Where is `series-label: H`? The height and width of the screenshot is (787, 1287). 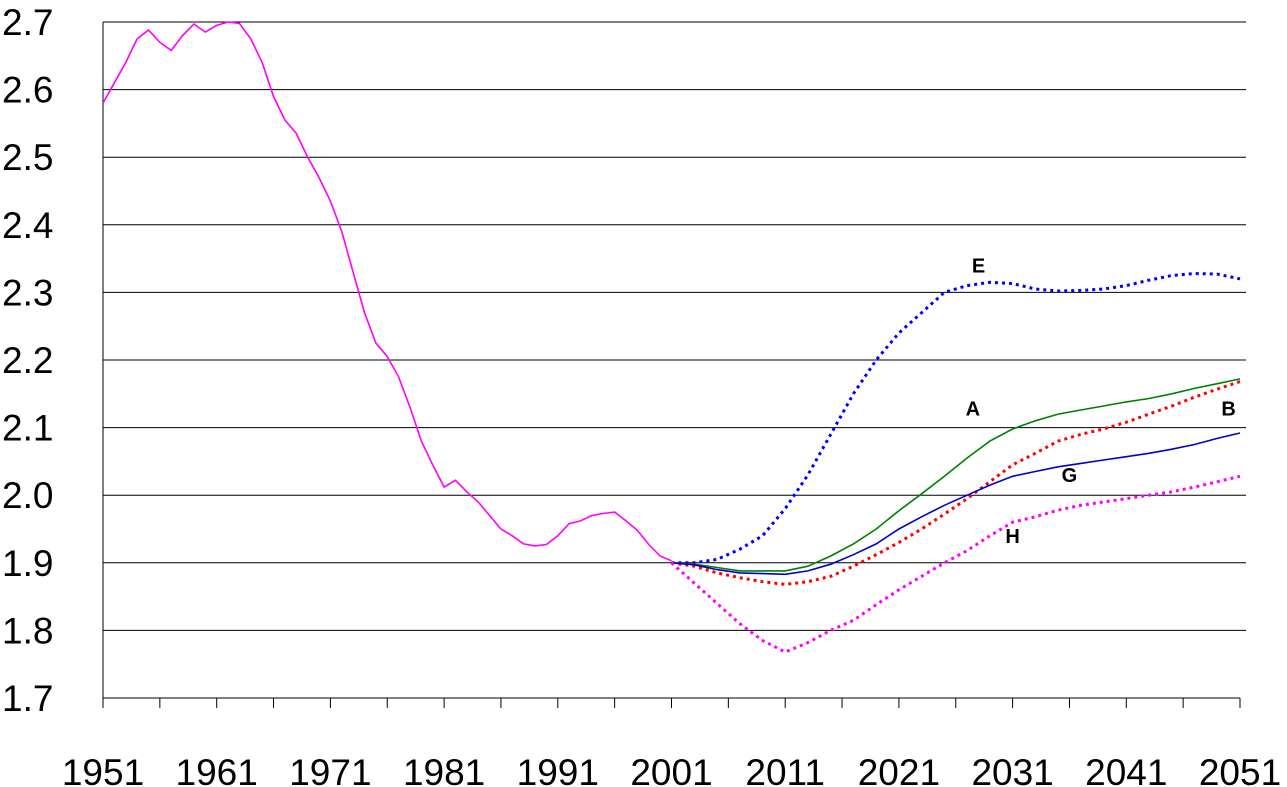 series-label: H is located at coordinates (1012, 537).